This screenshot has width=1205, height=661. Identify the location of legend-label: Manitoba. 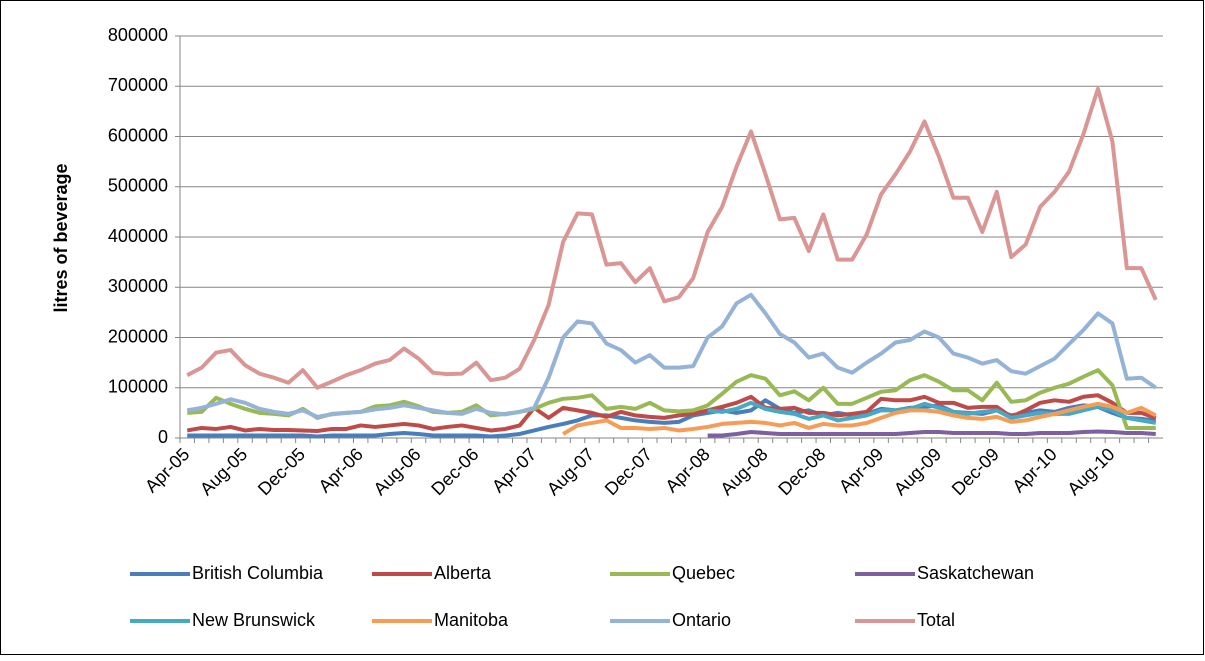
(471, 620).